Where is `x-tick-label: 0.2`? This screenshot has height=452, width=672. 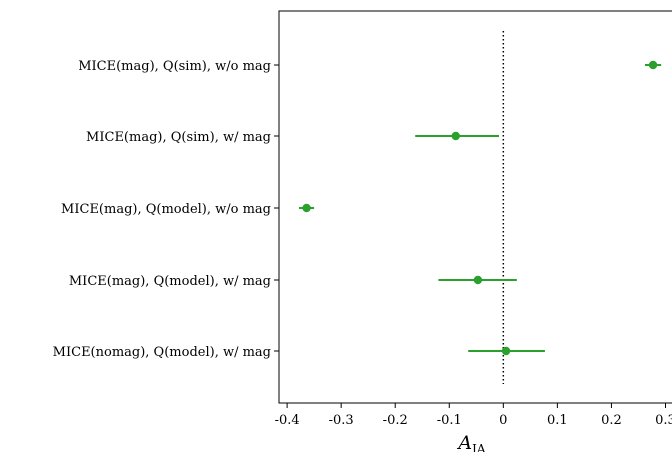
x-tick-label: 0.2 is located at coordinates (611, 420).